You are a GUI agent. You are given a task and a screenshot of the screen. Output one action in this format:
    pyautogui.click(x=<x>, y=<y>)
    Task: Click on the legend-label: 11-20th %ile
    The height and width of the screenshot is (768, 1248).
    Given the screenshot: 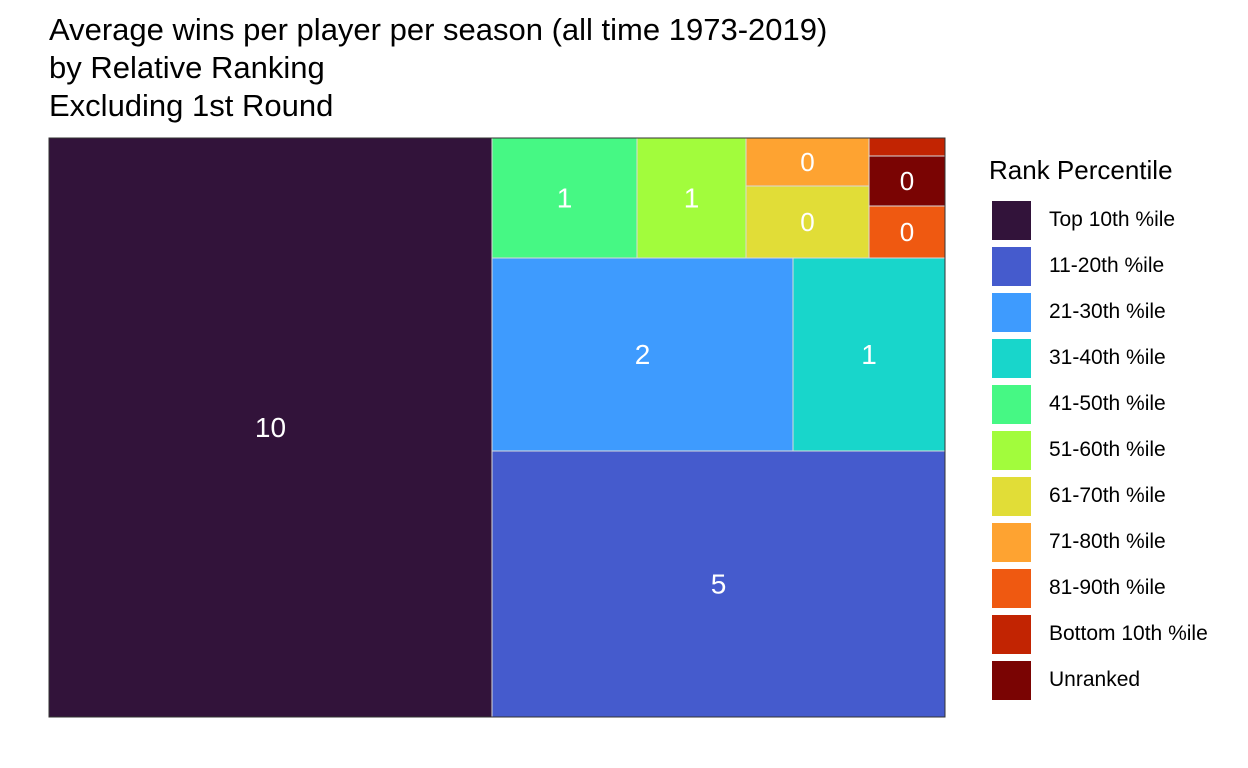 What is the action you would take?
    pyautogui.click(x=1107, y=265)
    